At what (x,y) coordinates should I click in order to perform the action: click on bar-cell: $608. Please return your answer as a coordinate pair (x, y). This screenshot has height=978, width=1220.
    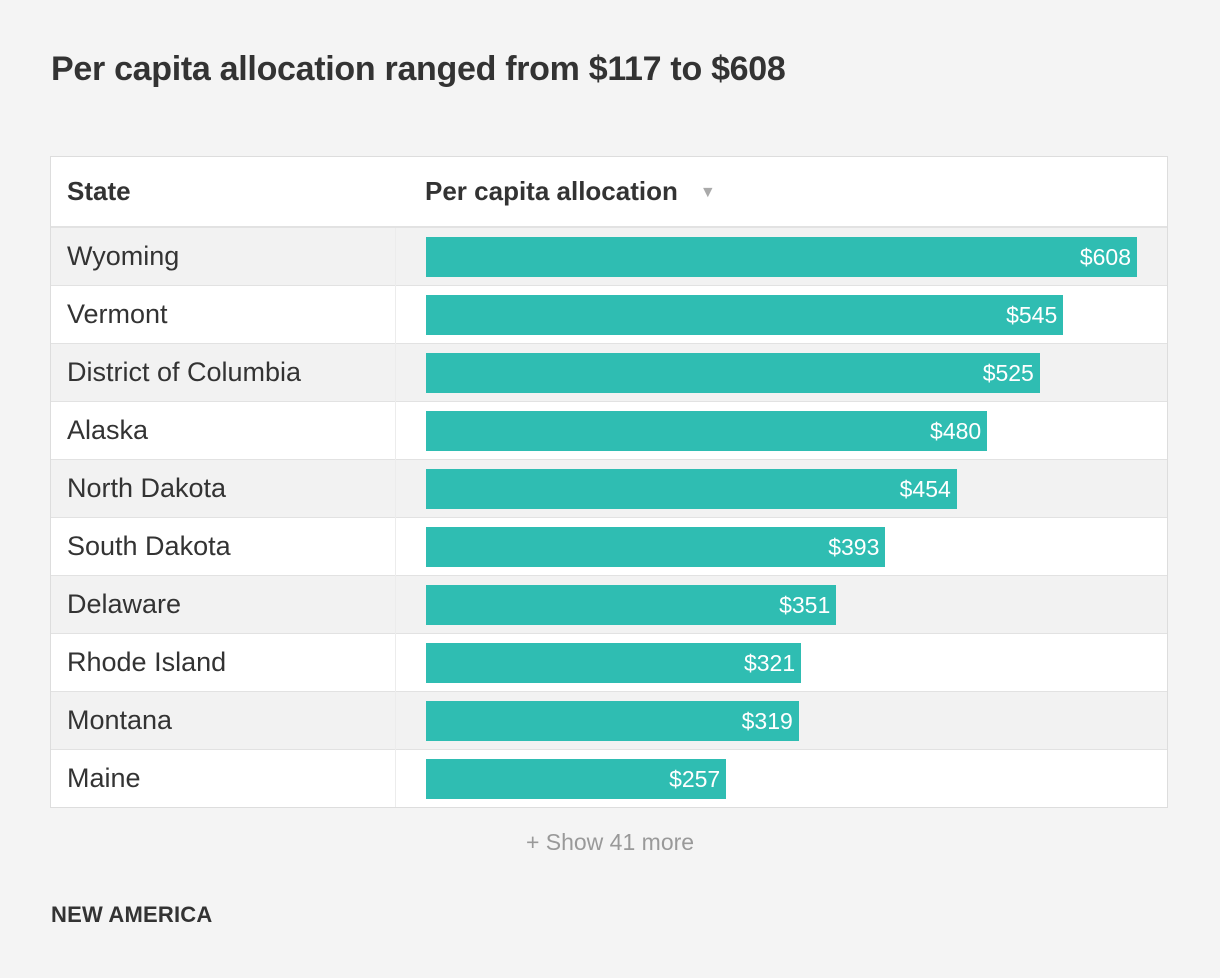
    Looking at the image, I should click on (781, 256).